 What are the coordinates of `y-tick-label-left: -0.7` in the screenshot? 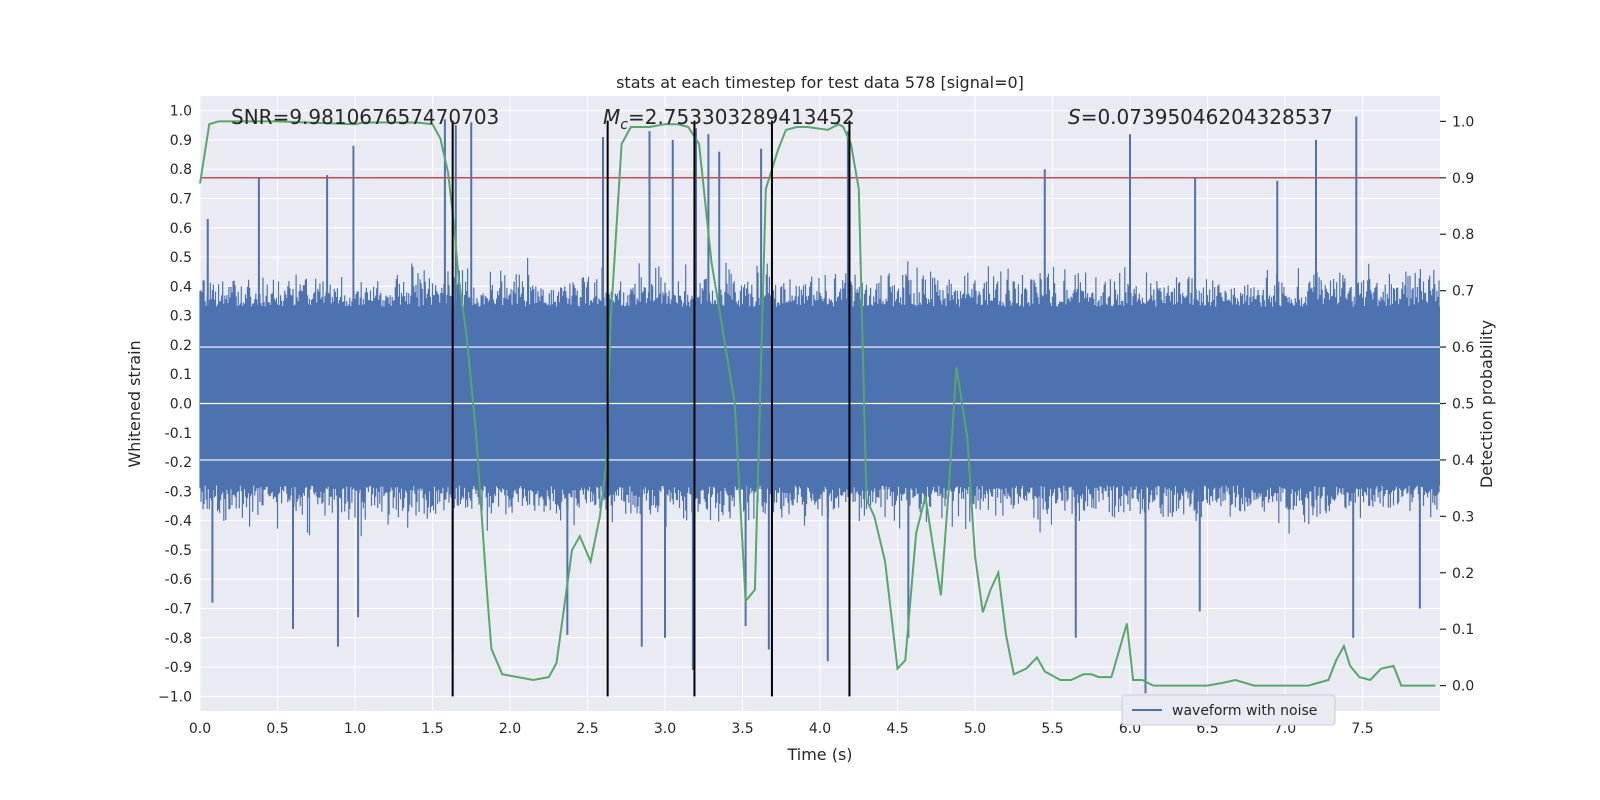 It's located at (178, 610).